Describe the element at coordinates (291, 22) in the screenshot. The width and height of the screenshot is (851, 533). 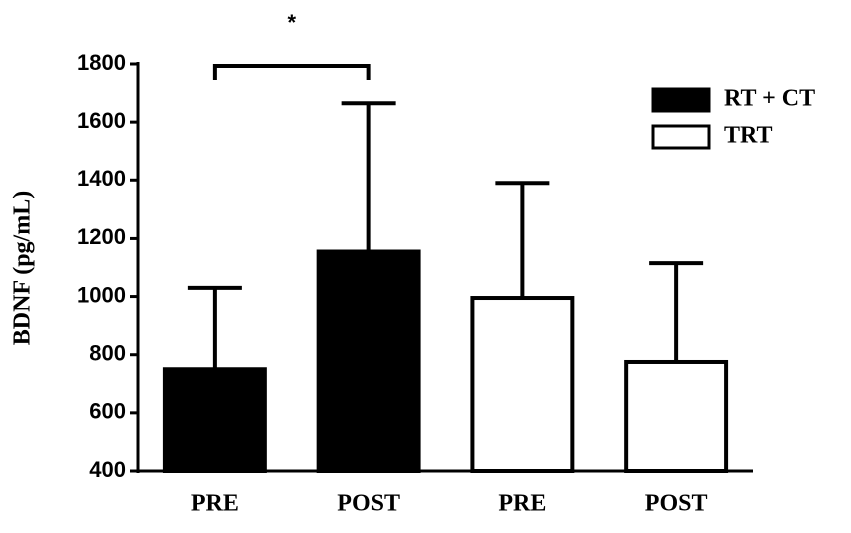
I see `annotation: *` at that location.